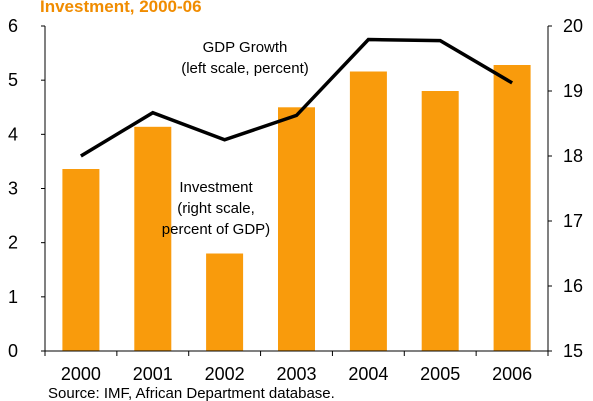 This screenshot has height=401, width=593. I want to click on x-tick-label-2003: 2003, so click(296, 374).